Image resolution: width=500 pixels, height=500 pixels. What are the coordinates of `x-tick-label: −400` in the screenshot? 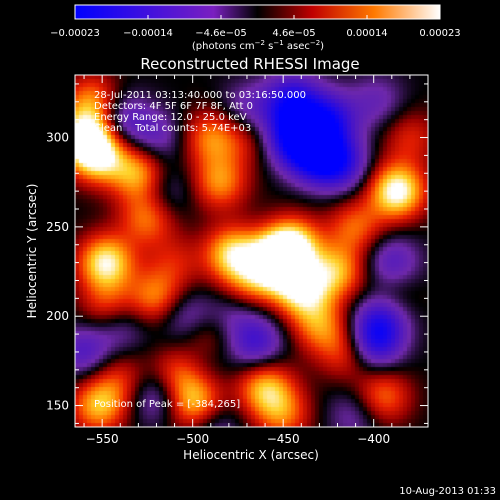 It's located at (373, 439).